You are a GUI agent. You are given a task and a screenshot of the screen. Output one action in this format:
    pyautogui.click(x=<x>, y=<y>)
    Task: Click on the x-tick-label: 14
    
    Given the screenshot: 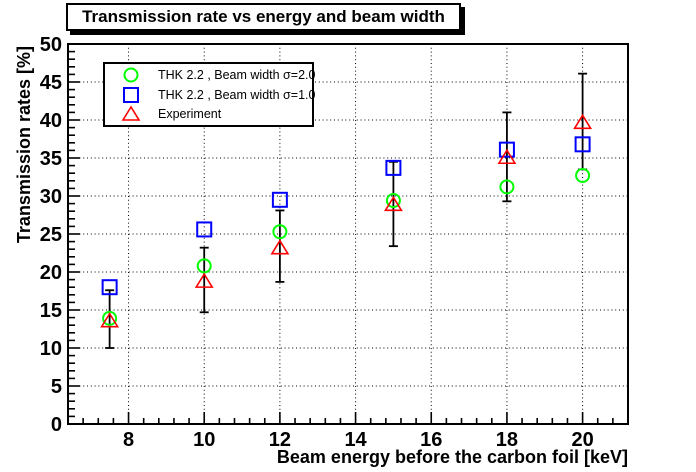 What is the action you would take?
    pyautogui.click(x=355, y=440)
    